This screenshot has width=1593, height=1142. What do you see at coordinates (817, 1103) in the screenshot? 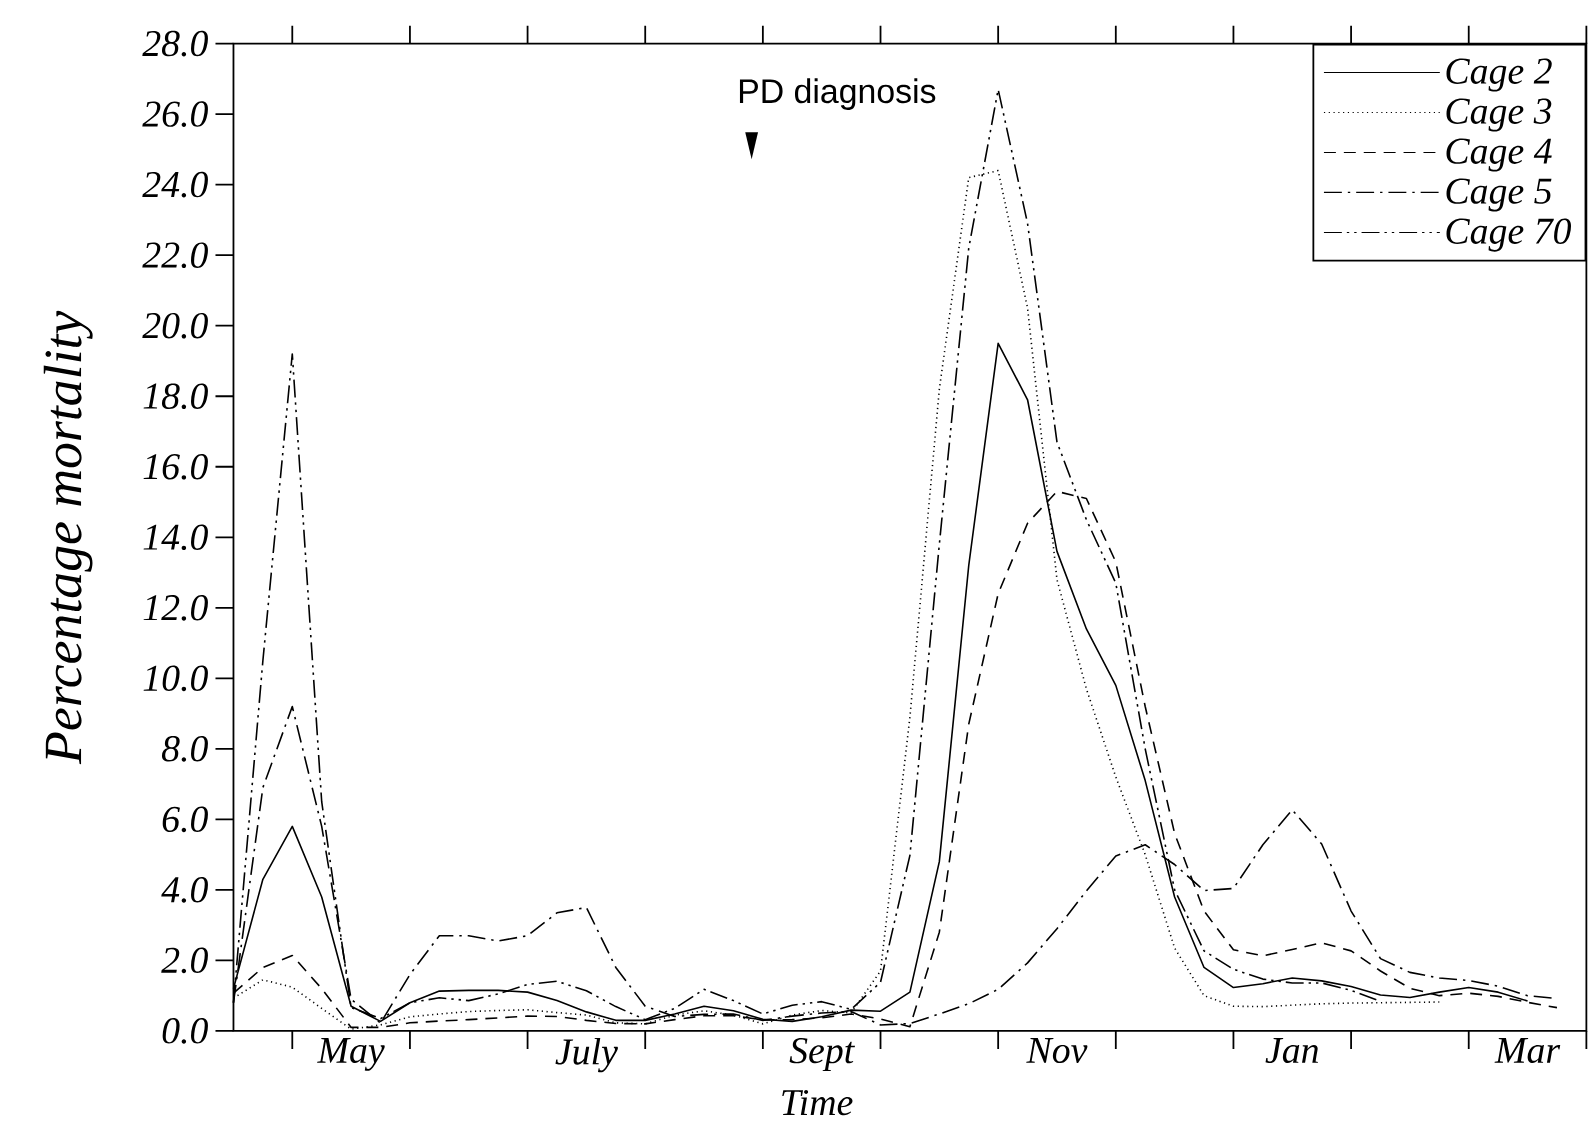
I see `x-axis-title: Time` at bounding box center [817, 1103].